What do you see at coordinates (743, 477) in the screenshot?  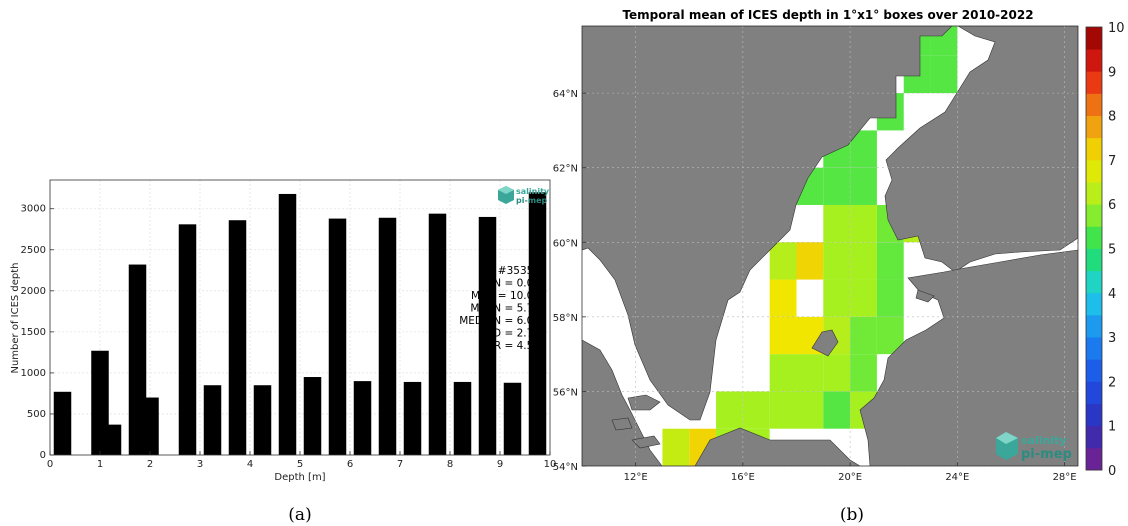 I see `lon-tick-label: 16°E` at bounding box center [743, 477].